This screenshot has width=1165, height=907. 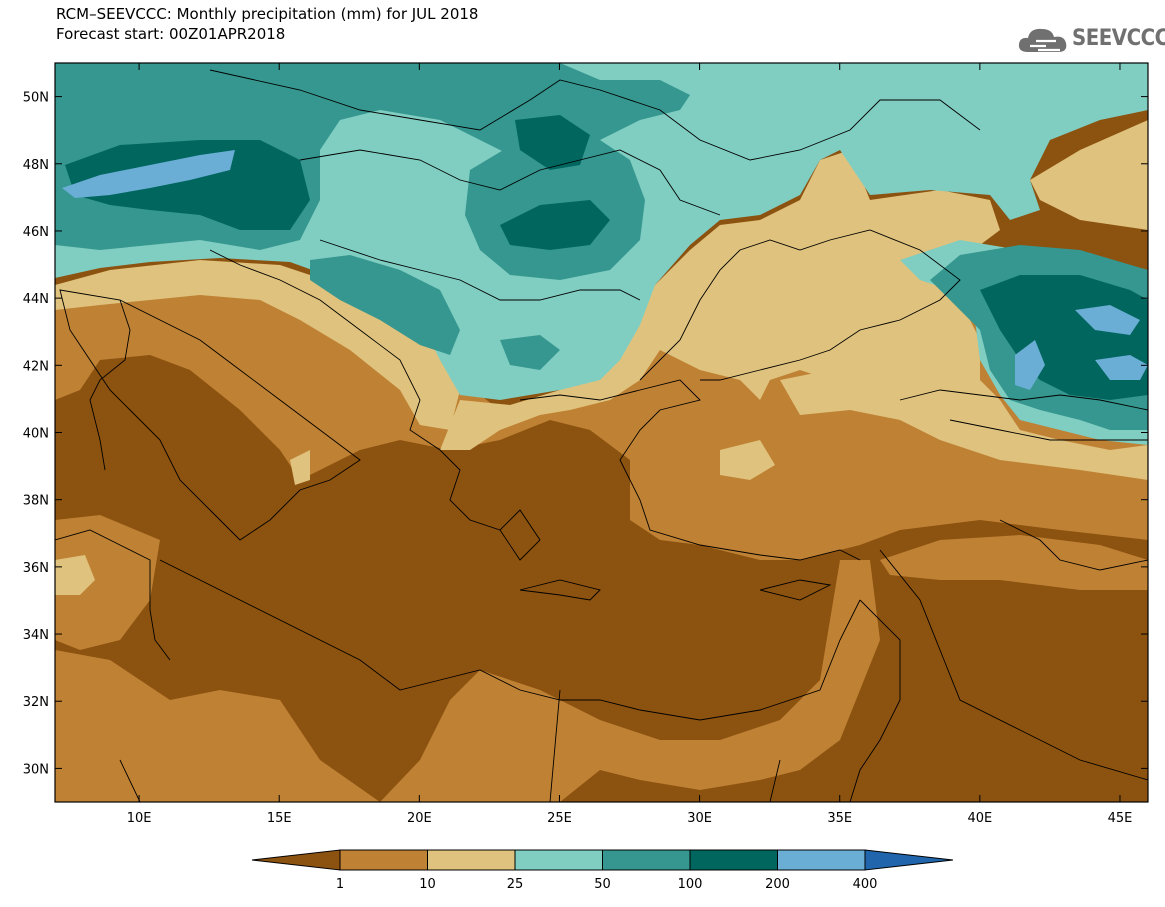 I want to click on lon-tick-label: 20E, so click(x=419, y=818).